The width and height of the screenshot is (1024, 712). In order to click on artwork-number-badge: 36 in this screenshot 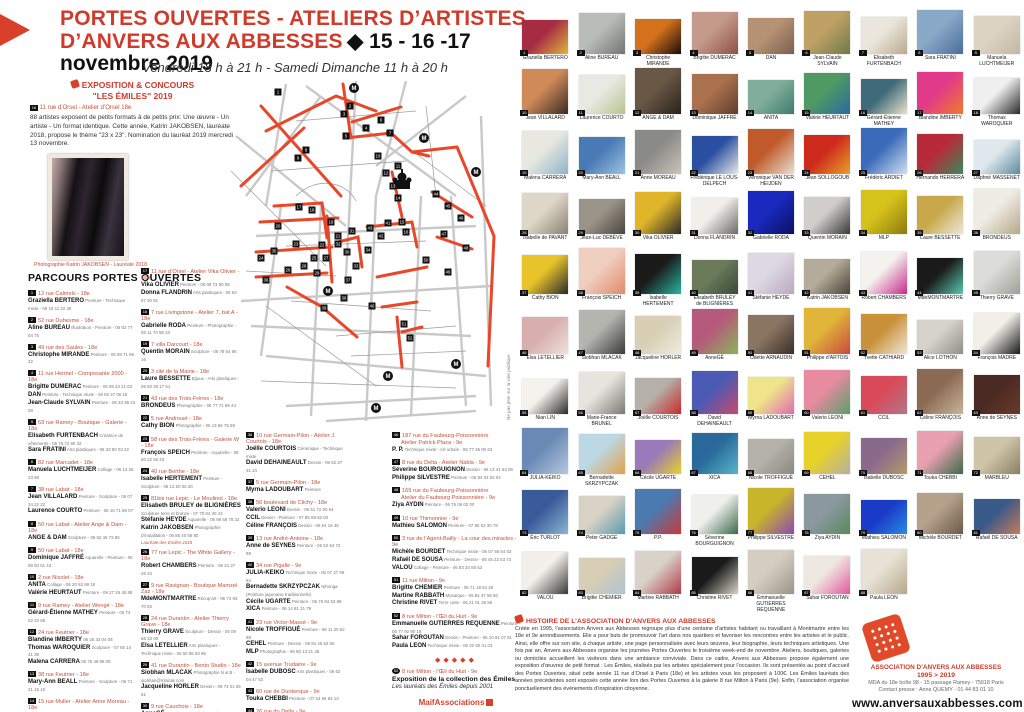, I will do `click(975, 233)`.